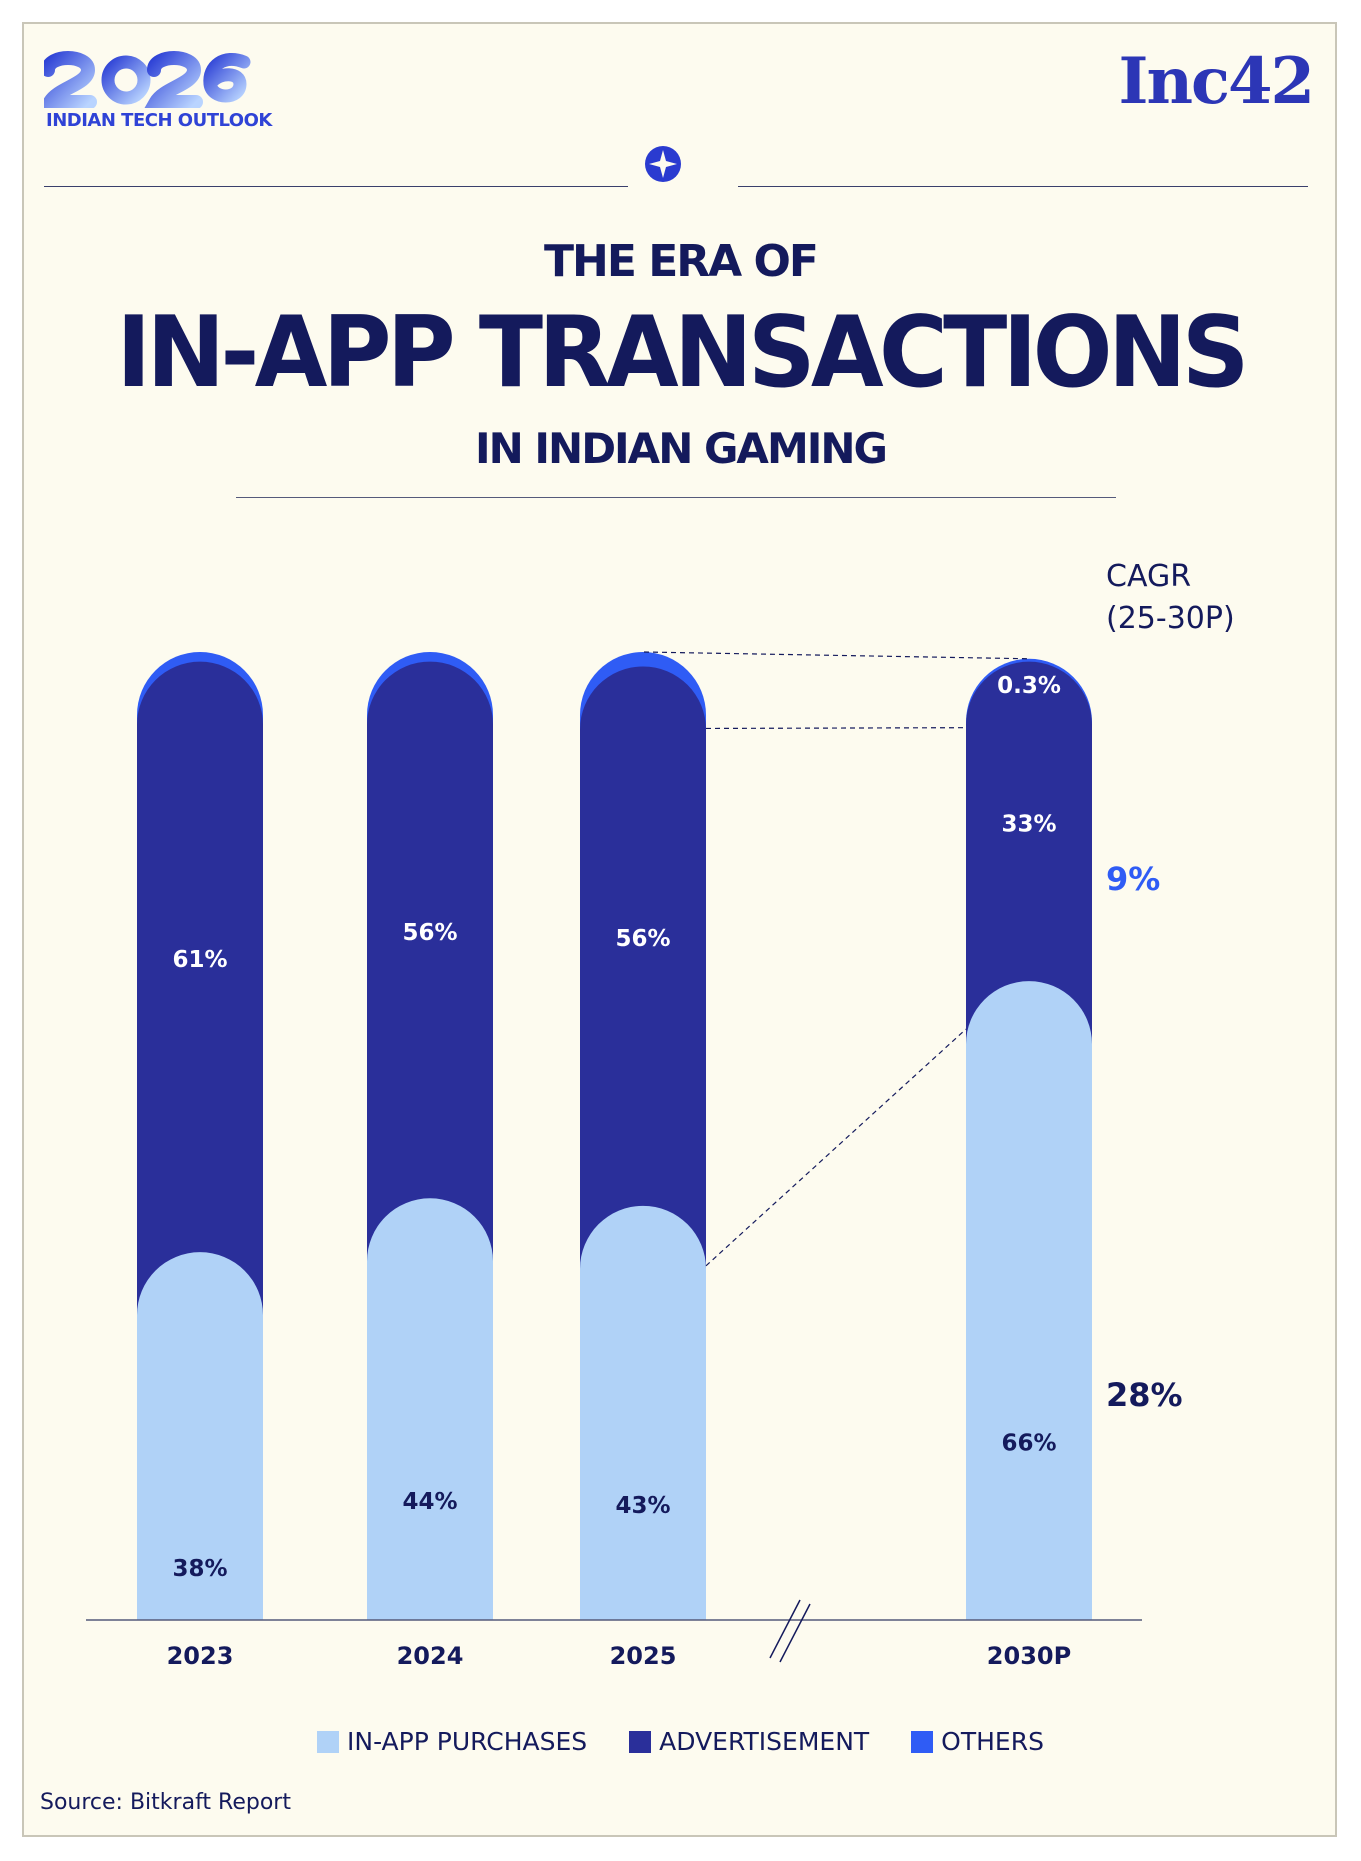  What do you see at coordinates (681, 448) in the screenshot?
I see `title-line-3: IN INDIAN GAMING` at bounding box center [681, 448].